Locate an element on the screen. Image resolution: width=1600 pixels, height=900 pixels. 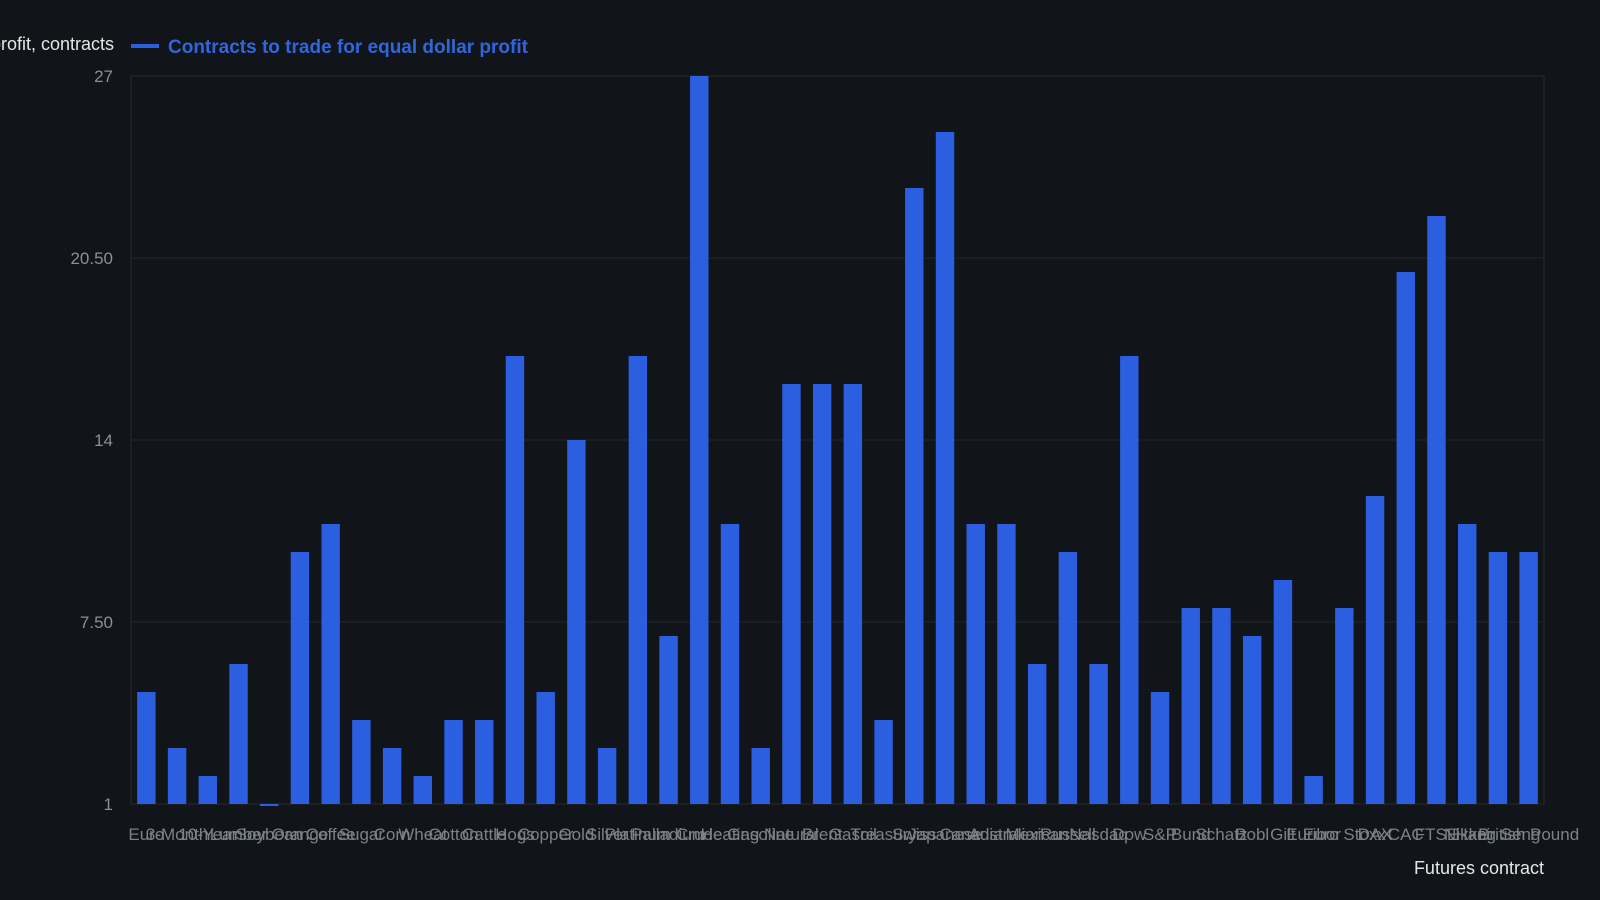
x-tick-label: Gasoil is located at coordinates (853, 834).